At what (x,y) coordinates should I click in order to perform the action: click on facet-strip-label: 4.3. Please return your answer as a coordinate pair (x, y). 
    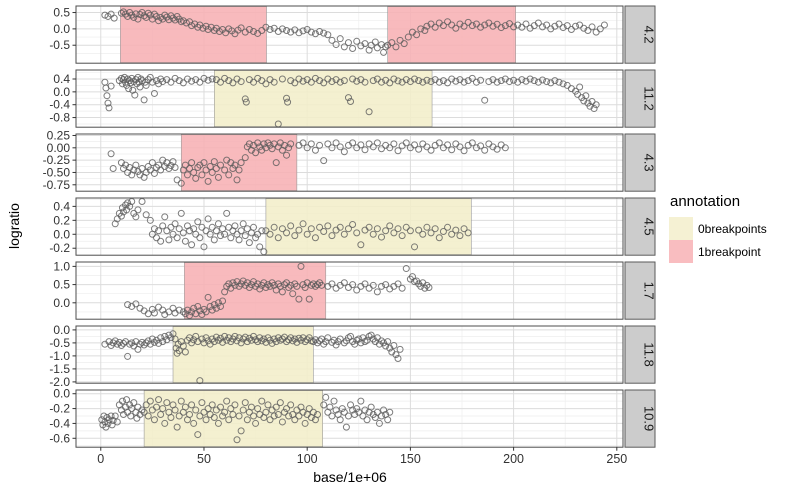
    Looking at the image, I should click on (649, 163).